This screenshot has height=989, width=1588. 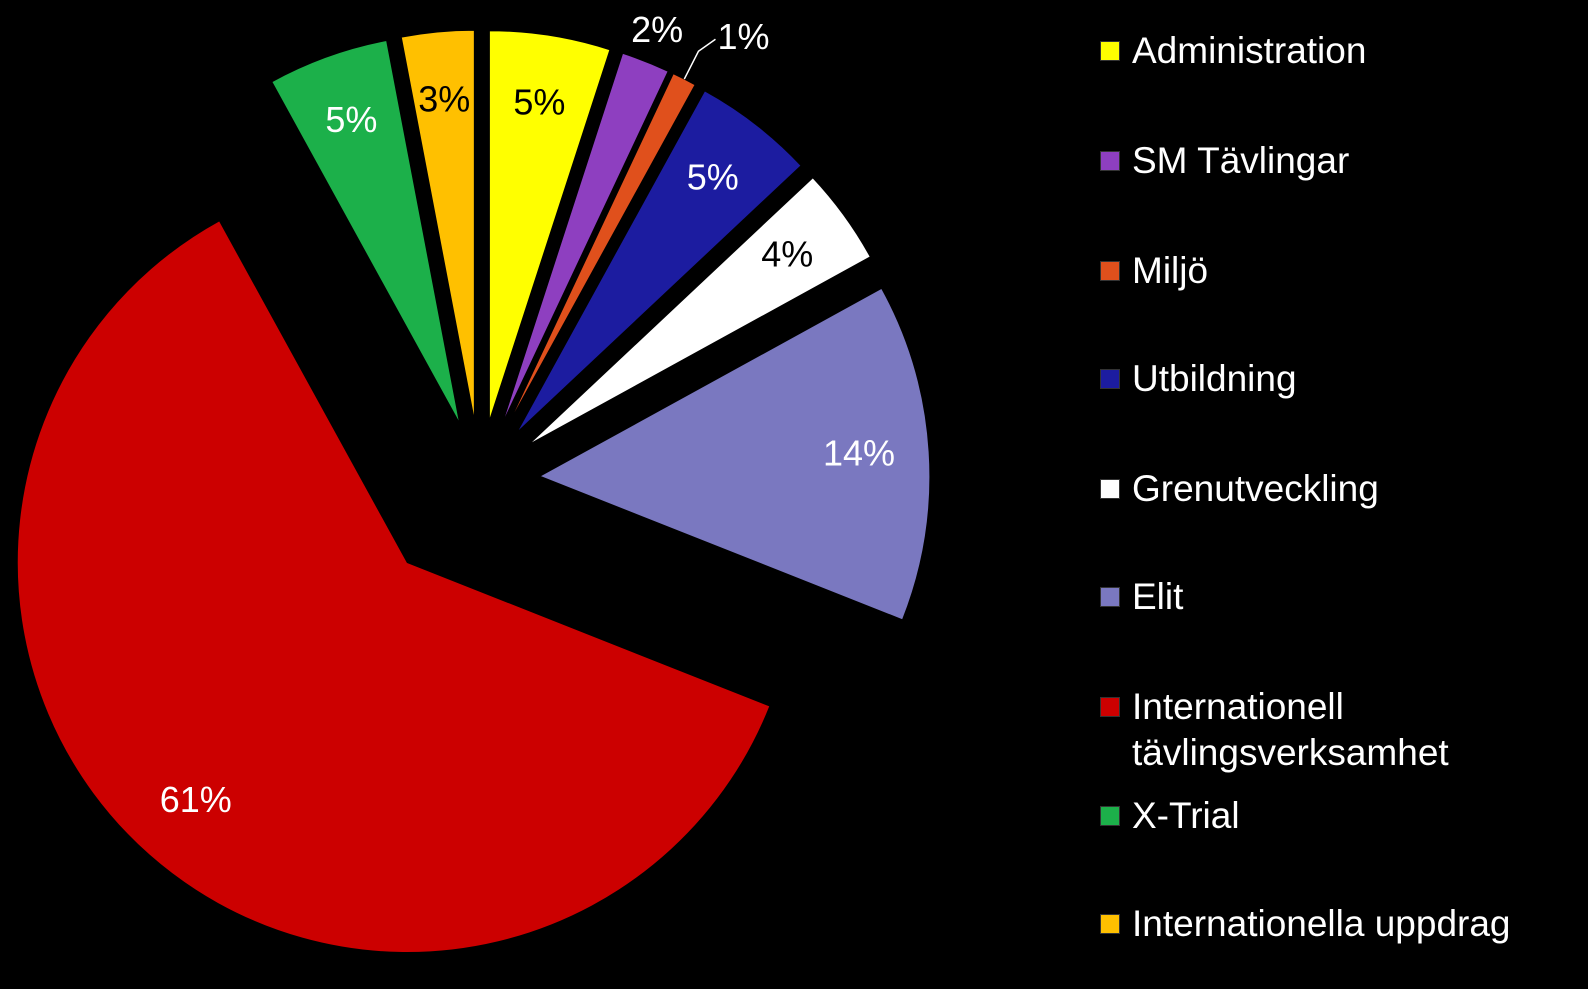 What do you see at coordinates (1321, 923) in the screenshot?
I see `legend-label: Internationella uppdrag` at bounding box center [1321, 923].